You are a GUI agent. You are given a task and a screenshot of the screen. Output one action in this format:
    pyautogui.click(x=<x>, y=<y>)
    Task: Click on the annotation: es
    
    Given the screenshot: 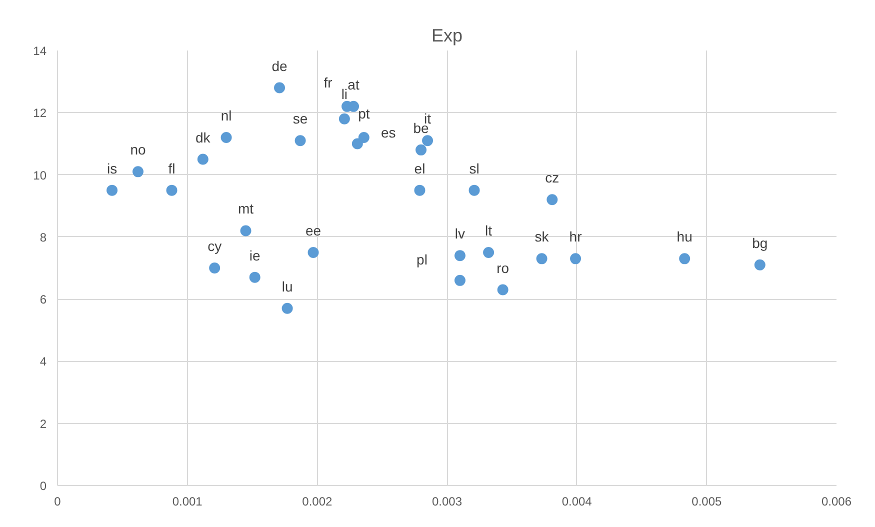 What is the action you would take?
    pyautogui.click(x=388, y=132)
    